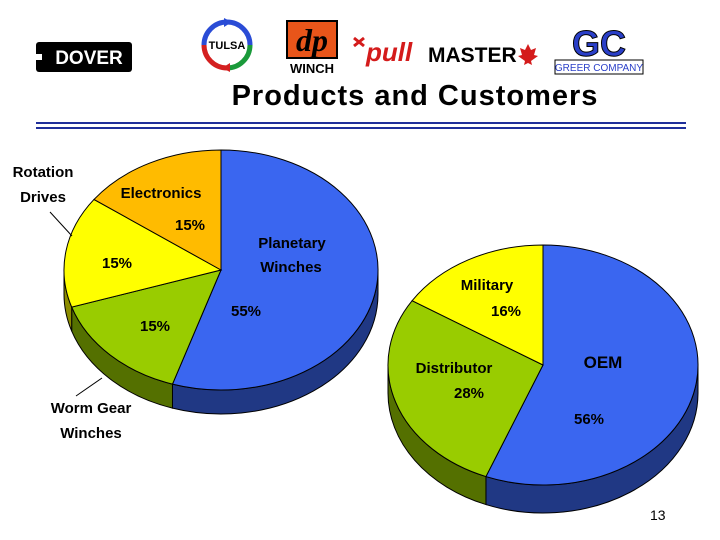  I want to click on greer-company-logo: GC GREER COMPANY, so click(599, 50).